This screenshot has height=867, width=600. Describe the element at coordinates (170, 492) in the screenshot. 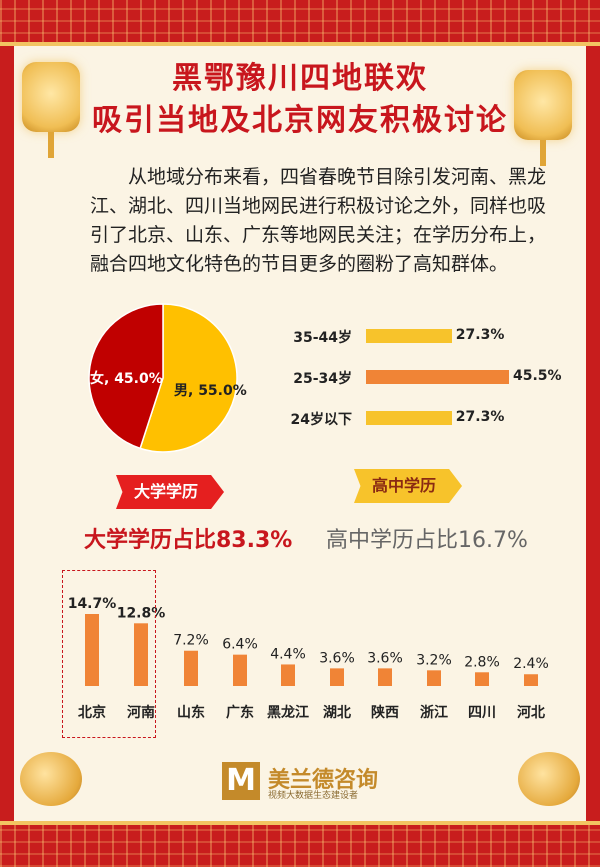

I see `university-tag: 大学学历` at that location.